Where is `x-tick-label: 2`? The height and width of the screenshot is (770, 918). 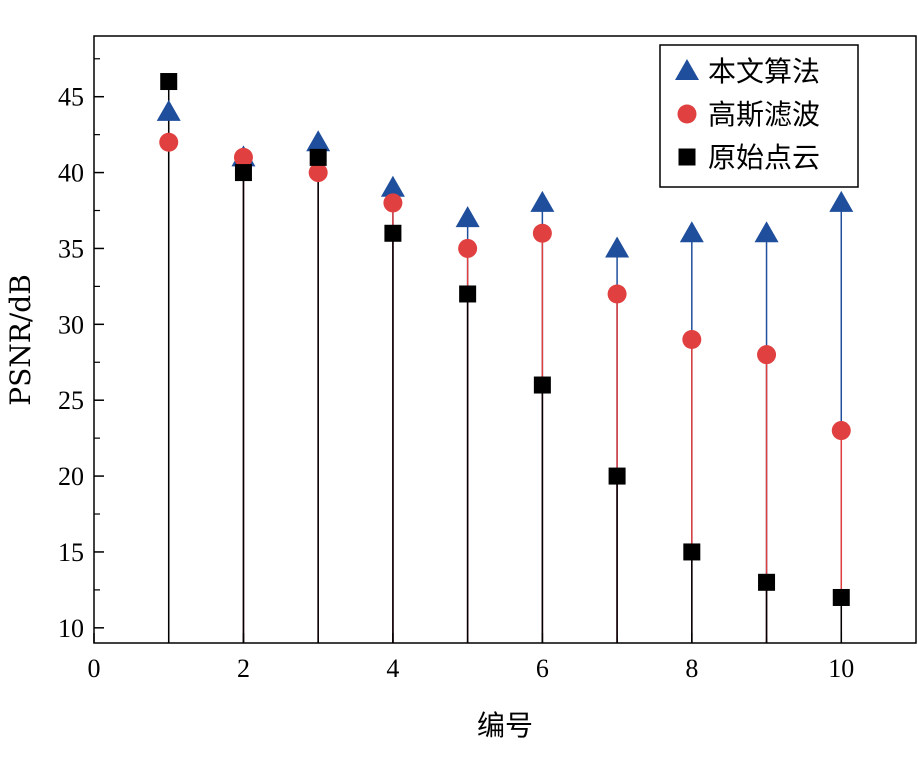 x-tick-label: 2 is located at coordinates (243, 668).